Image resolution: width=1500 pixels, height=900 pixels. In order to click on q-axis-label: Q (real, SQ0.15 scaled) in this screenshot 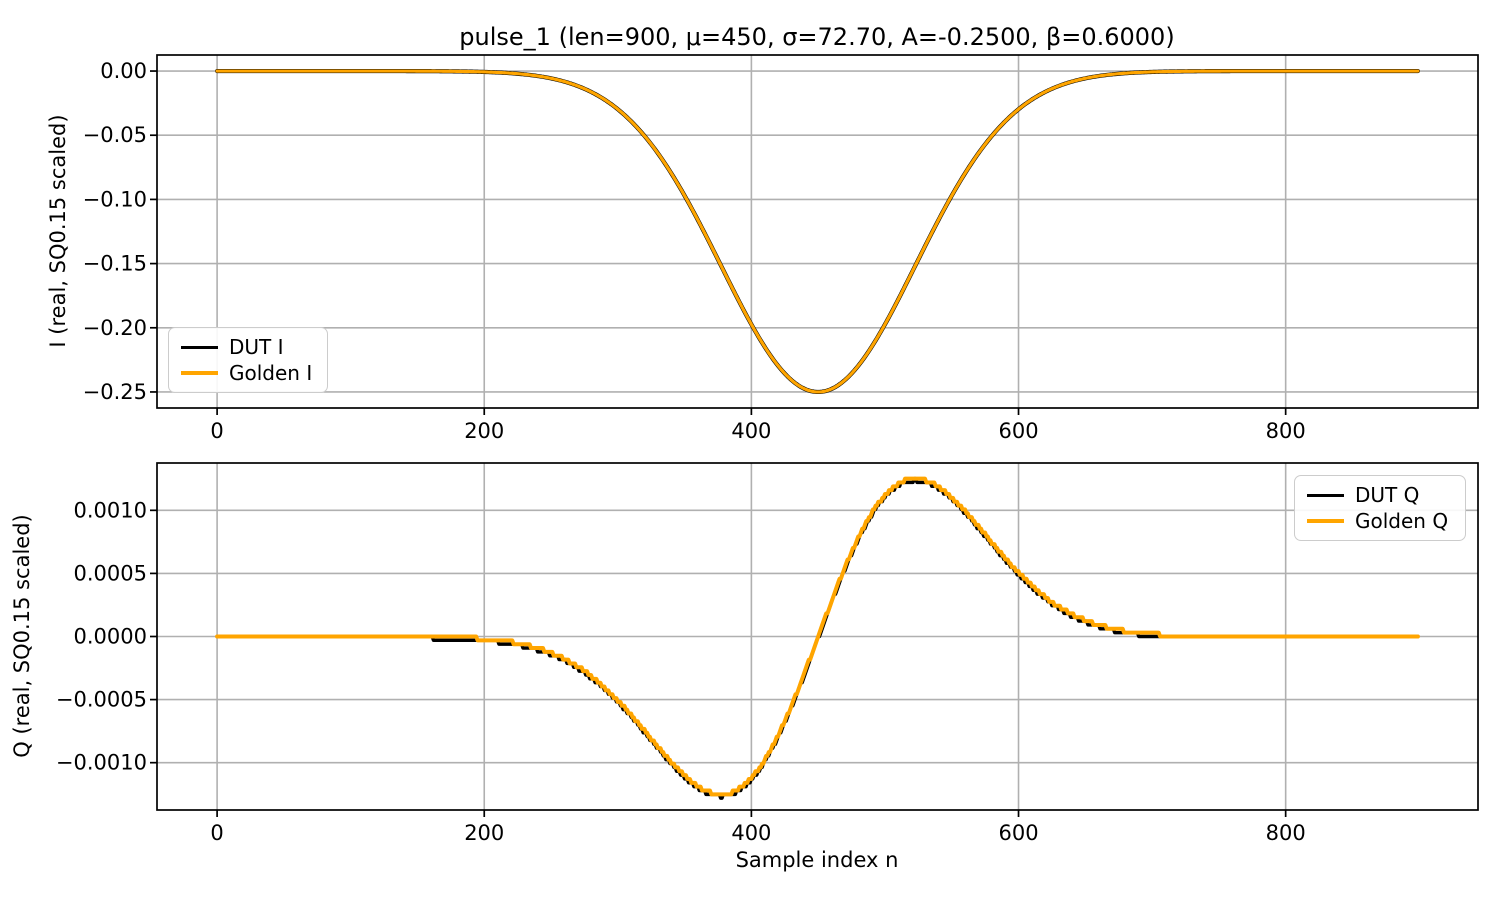, I will do `click(22, 635)`.